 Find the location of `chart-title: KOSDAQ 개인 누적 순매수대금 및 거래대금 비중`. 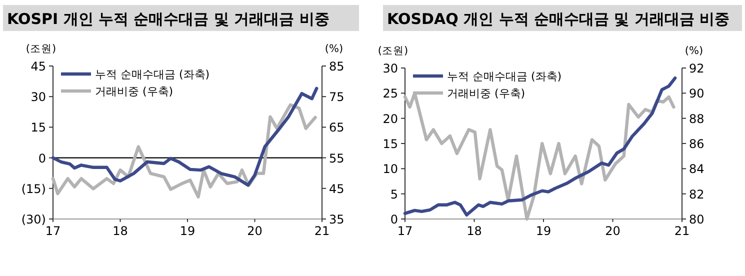

chart-title: KOSDAQ 개인 누적 순매수대금 및 거래대금 비중 is located at coordinates (558, 19).